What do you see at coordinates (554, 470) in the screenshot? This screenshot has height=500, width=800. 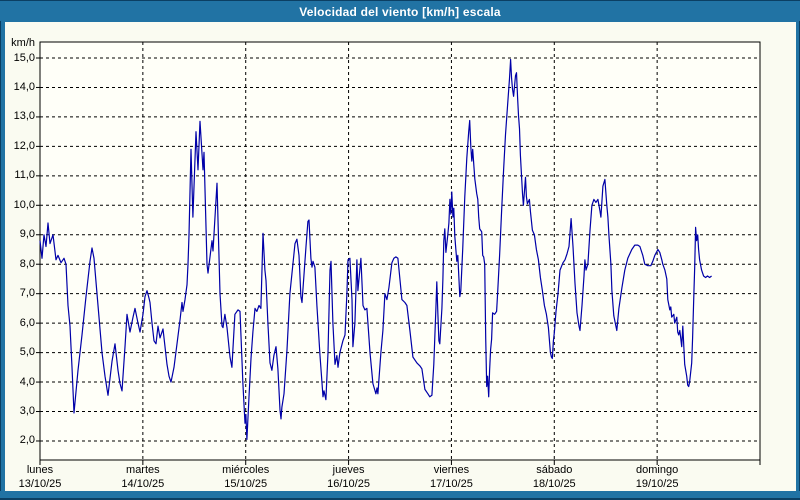 I see `x-day-label: sábado` at bounding box center [554, 470].